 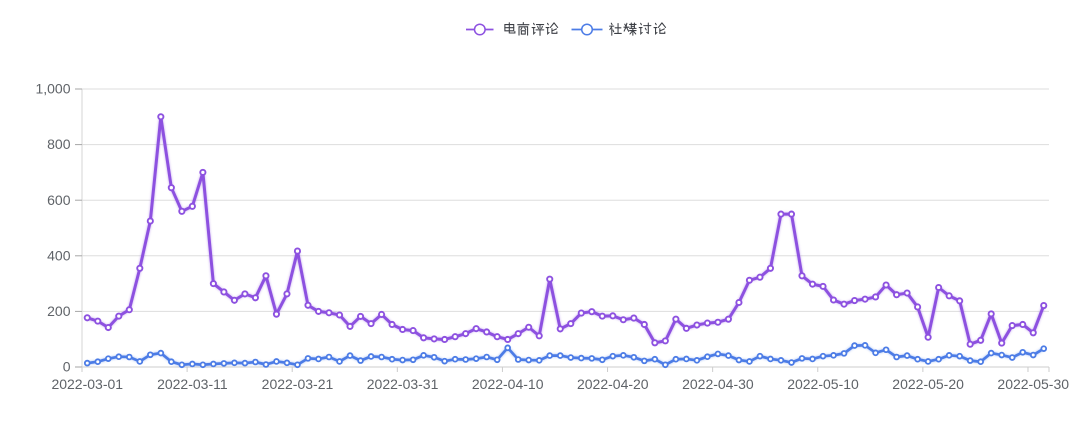 I want to click on svg-text: 2022-05-10, so click(x=823, y=384).